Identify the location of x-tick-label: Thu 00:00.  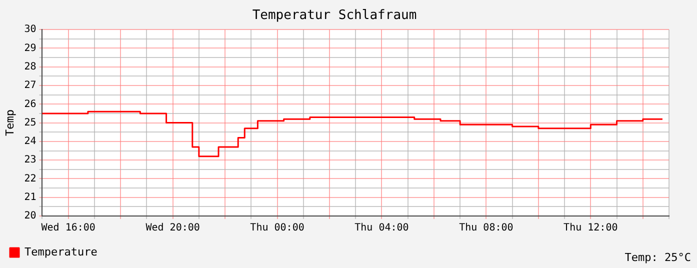
(277, 228).